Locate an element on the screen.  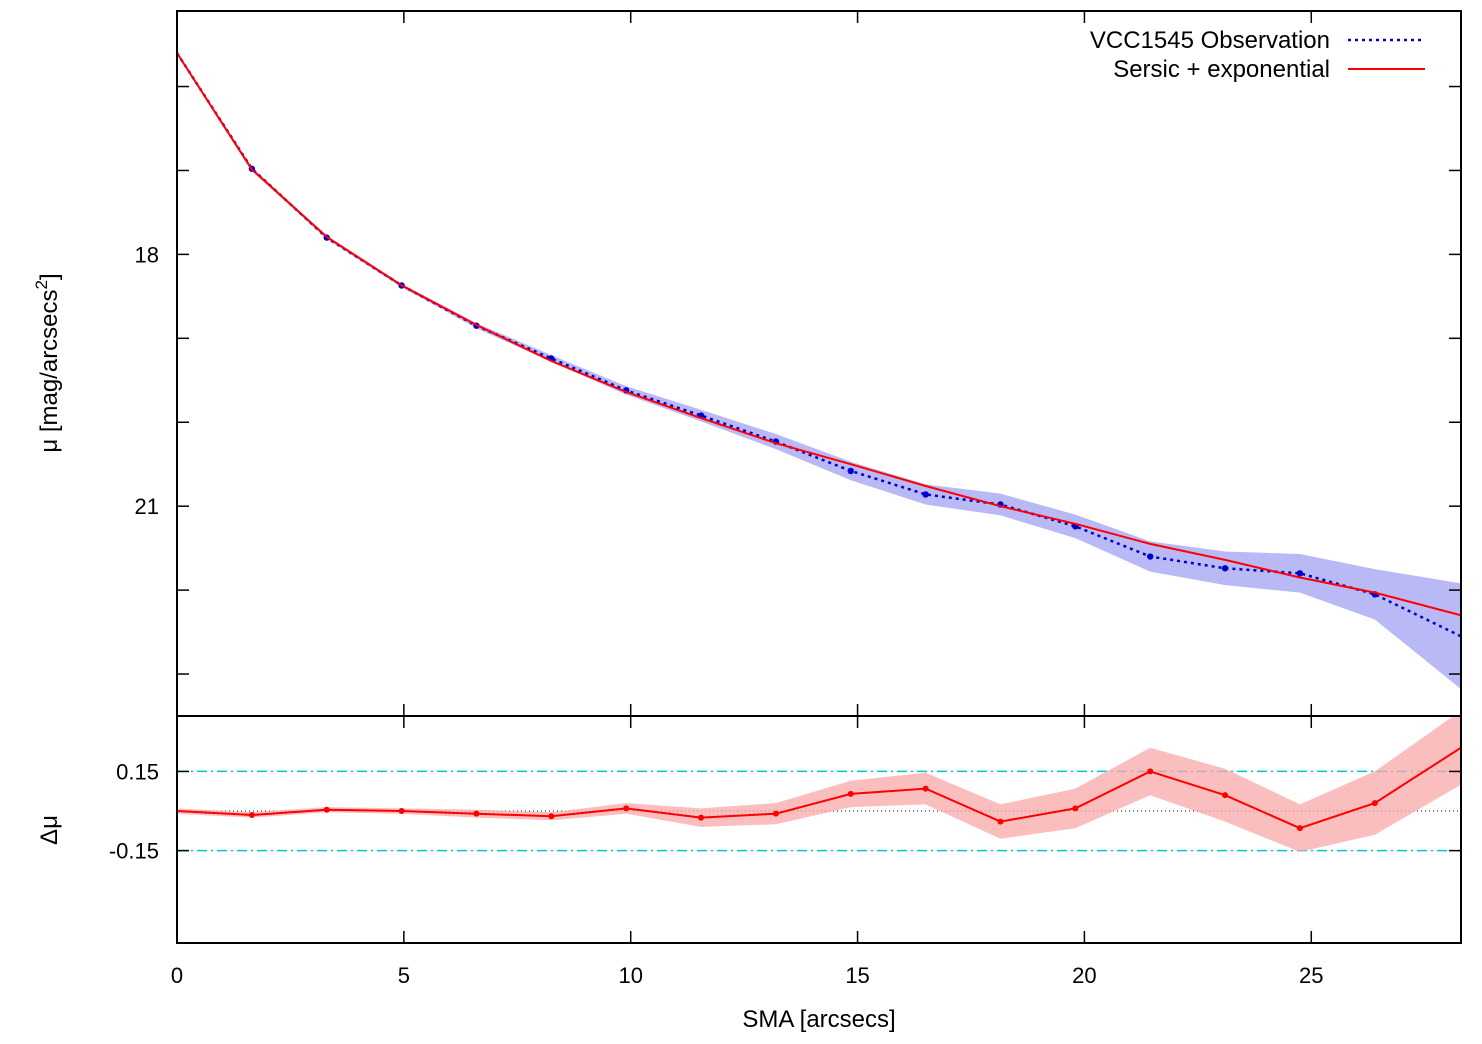
residual-line is located at coordinates (819, 789).